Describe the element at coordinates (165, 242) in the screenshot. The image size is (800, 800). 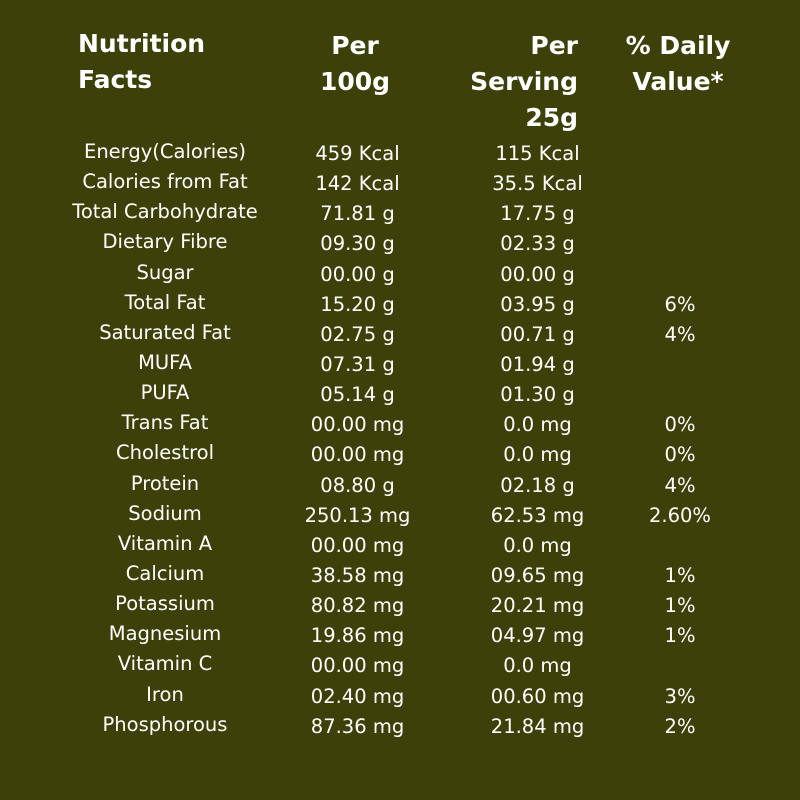
I see `nutrient-name: Dietary Fibre` at that location.